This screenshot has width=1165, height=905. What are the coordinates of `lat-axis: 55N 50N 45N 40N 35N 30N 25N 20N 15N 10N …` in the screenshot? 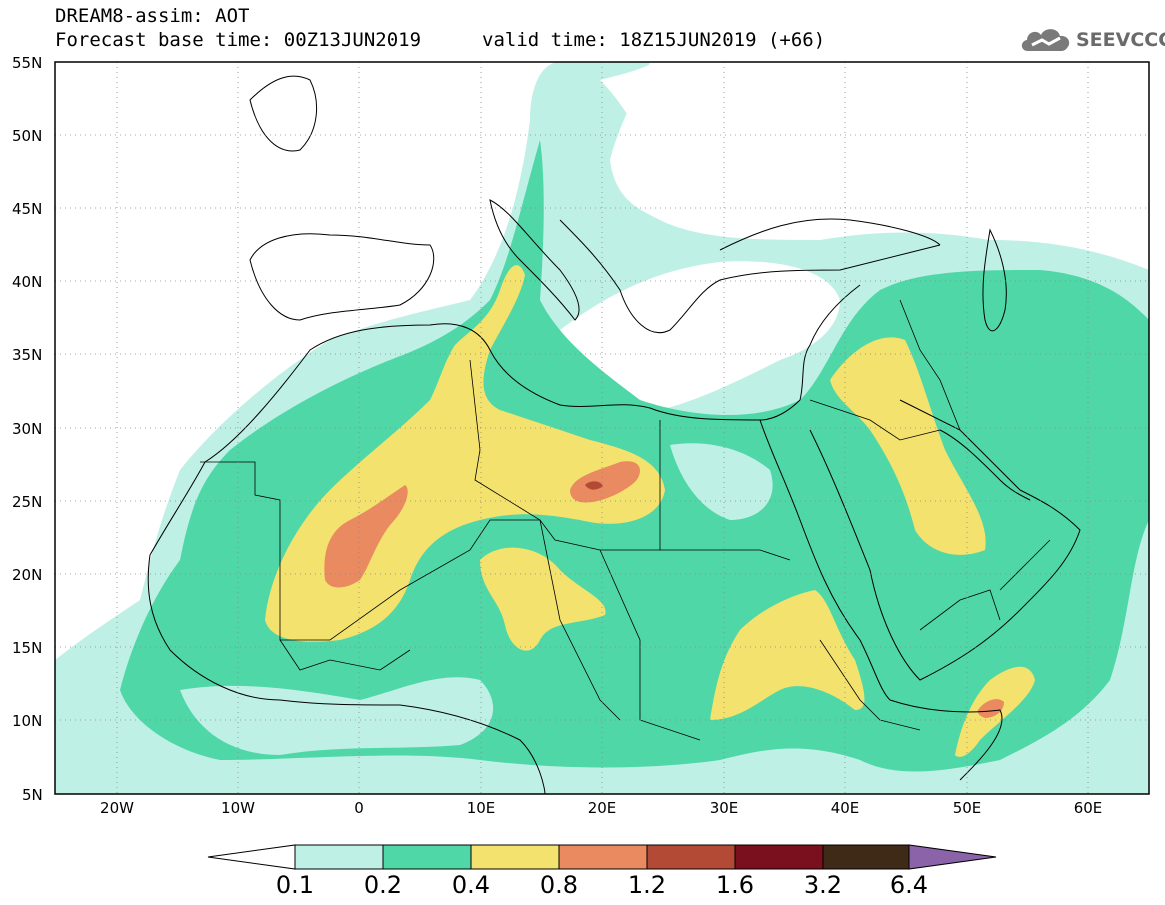 It's located at (27, 429).